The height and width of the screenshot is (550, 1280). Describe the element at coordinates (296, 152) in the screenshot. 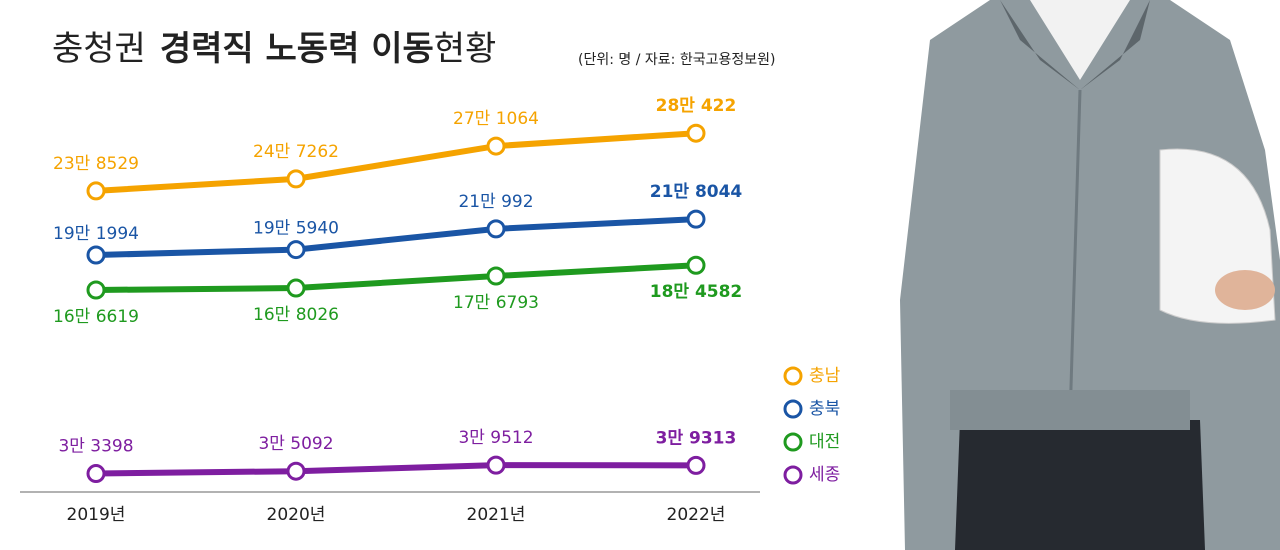

I see `value-label: 24만 7262` at that location.